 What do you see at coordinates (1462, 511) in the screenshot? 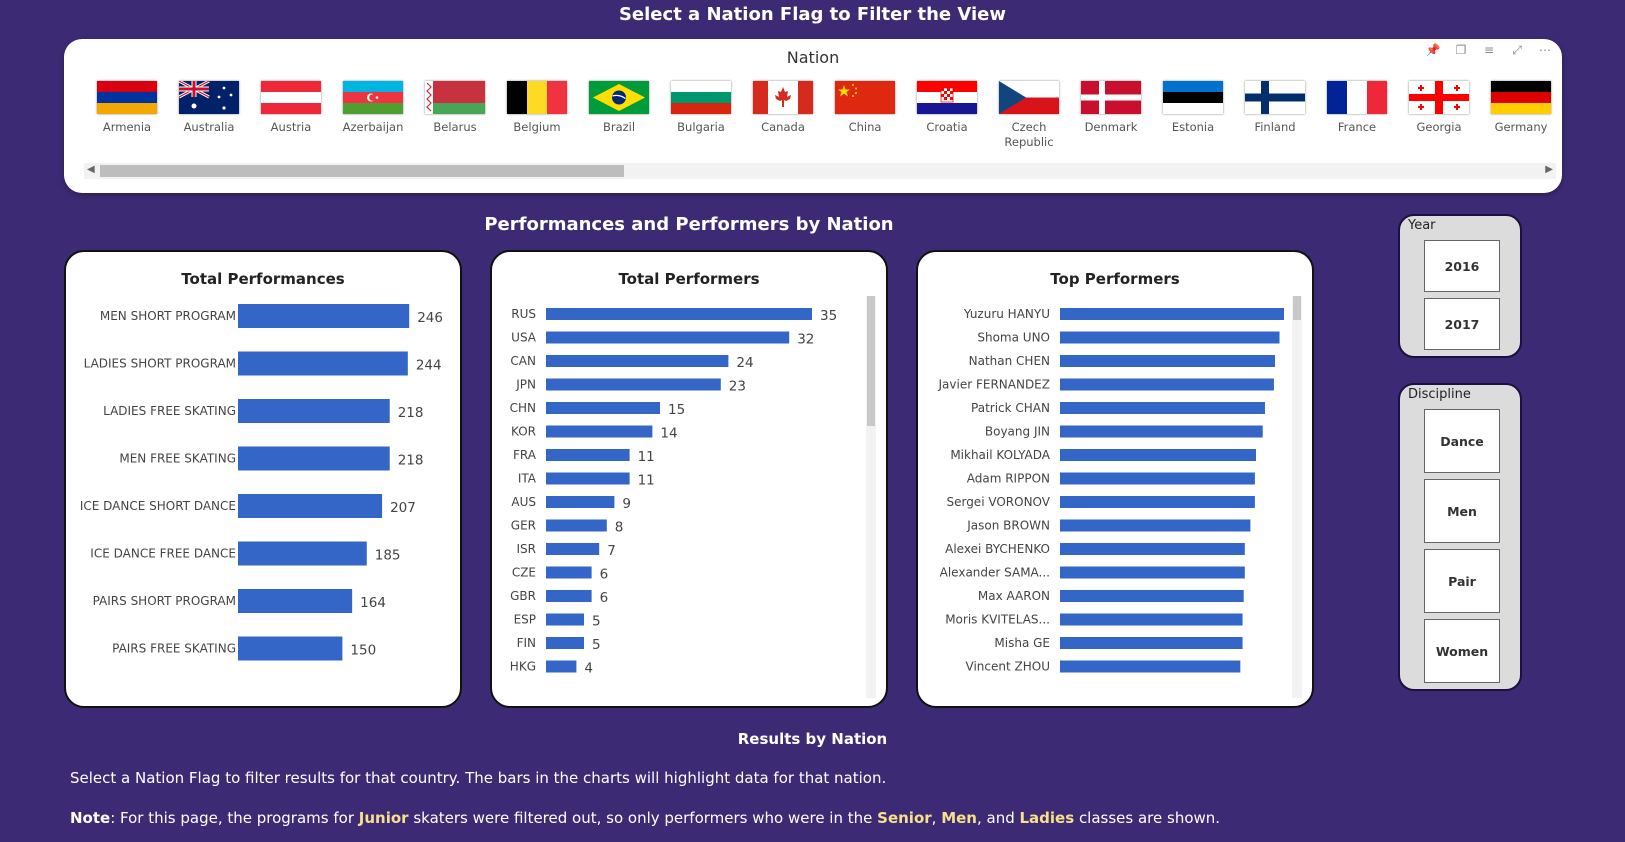
I see `discipline-option: Men` at bounding box center [1462, 511].